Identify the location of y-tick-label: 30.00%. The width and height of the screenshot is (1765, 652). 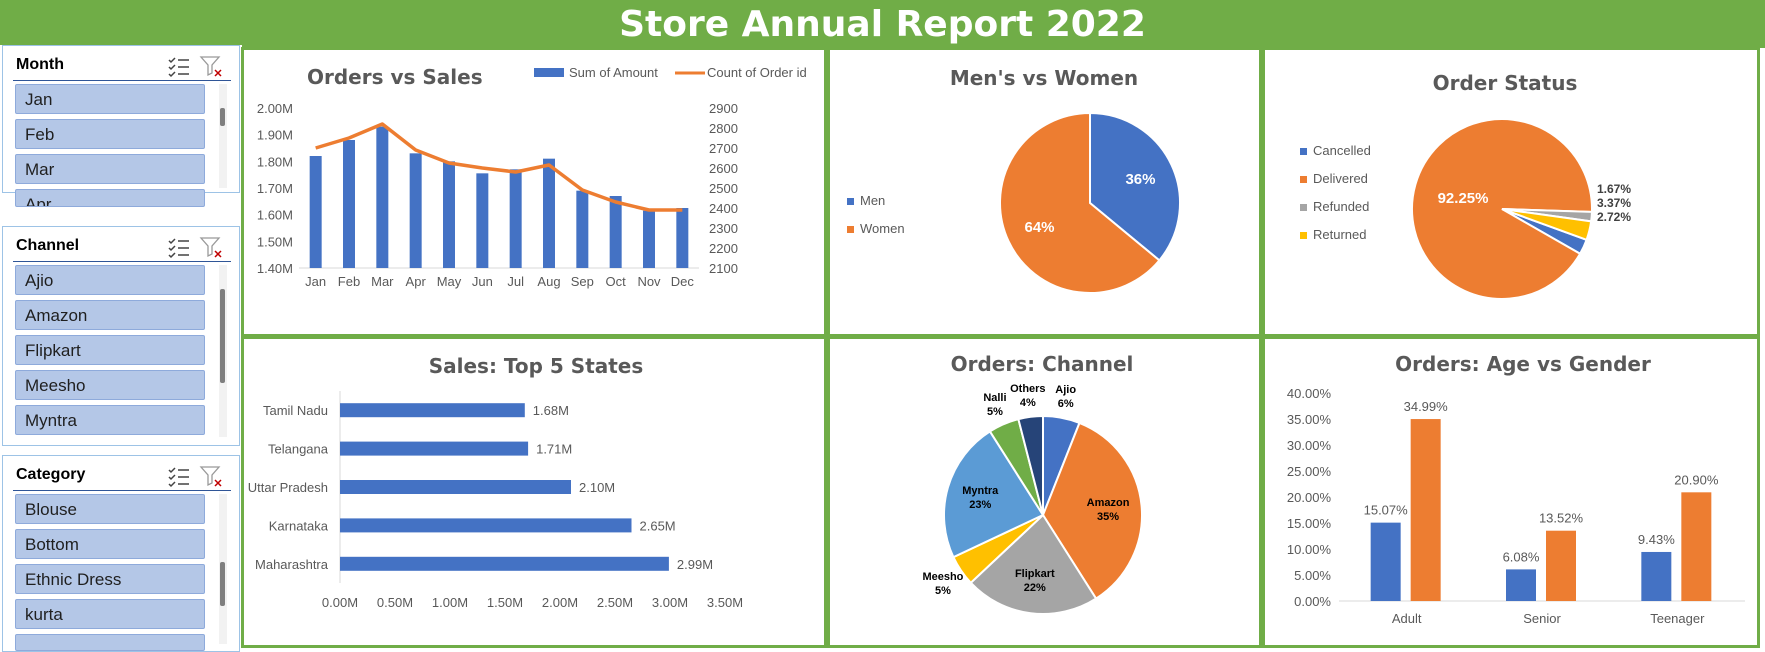
(1309, 445).